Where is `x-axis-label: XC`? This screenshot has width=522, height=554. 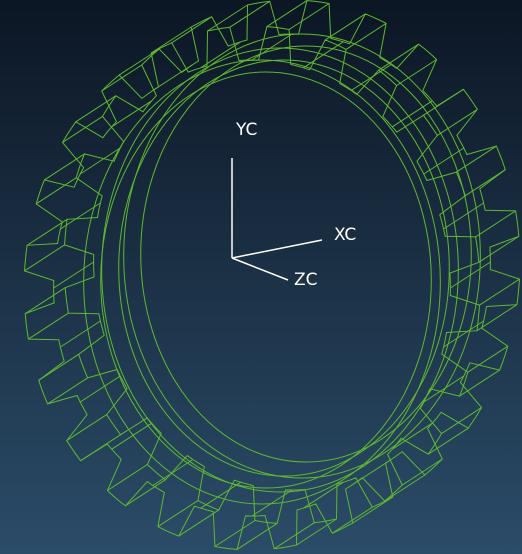 x-axis-label: XC is located at coordinates (345, 235).